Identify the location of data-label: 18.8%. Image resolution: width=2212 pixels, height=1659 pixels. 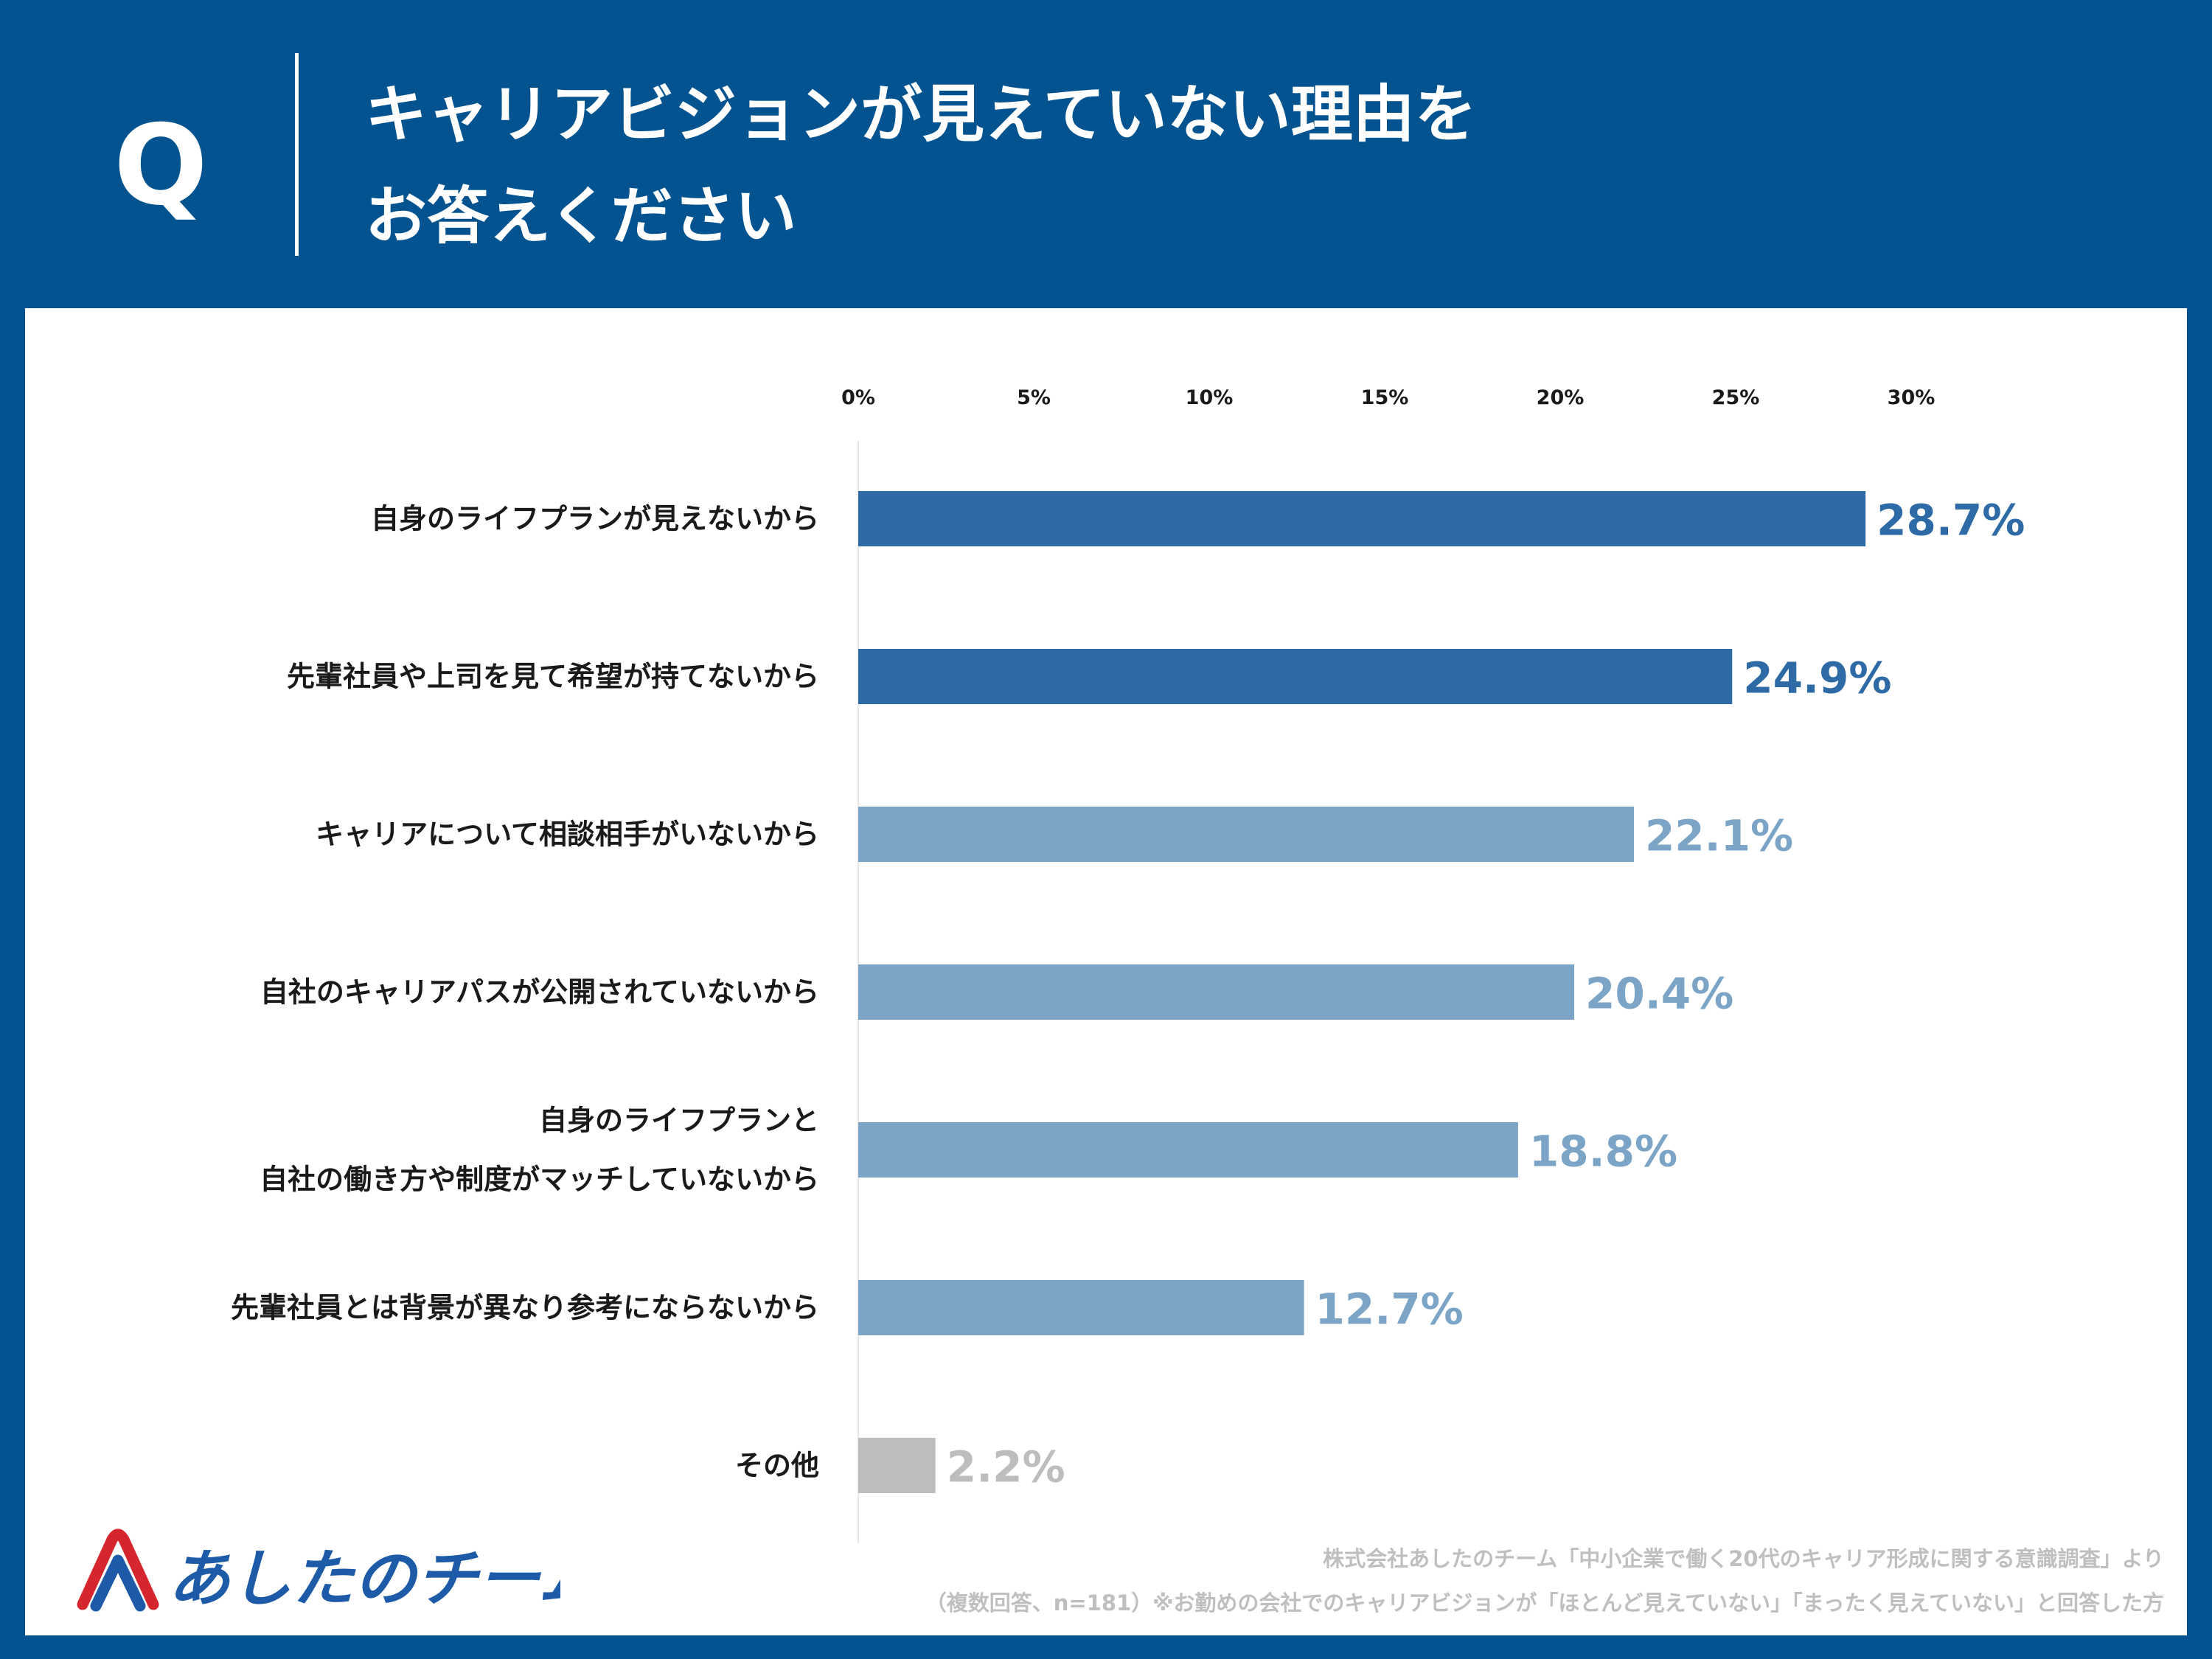
(1603, 1152).